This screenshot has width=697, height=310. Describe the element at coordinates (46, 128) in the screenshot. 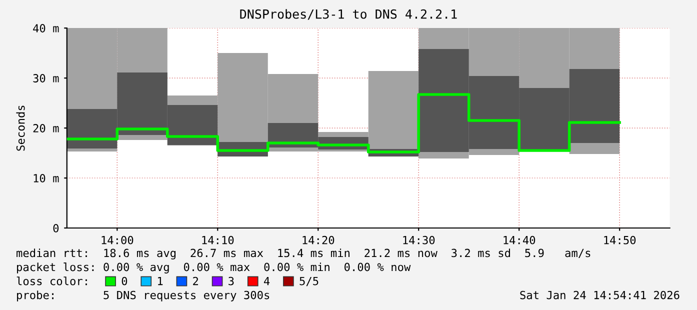

I see `y-tick-label: 20 m` at that location.